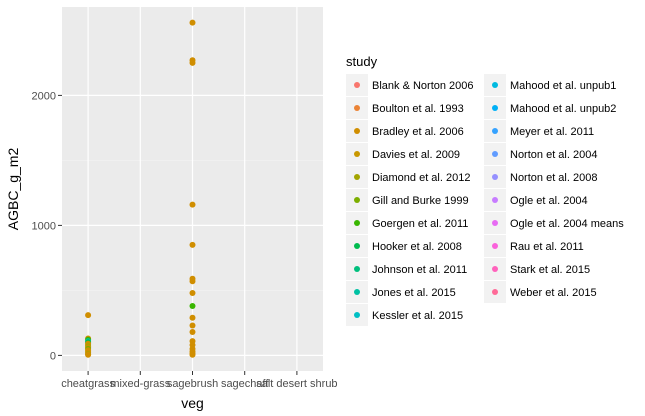 This screenshot has height=416, width=645. What do you see at coordinates (296, 384) in the screenshot?
I see `x-tick-label: salt desert shrub` at bounding box center [296, 384].